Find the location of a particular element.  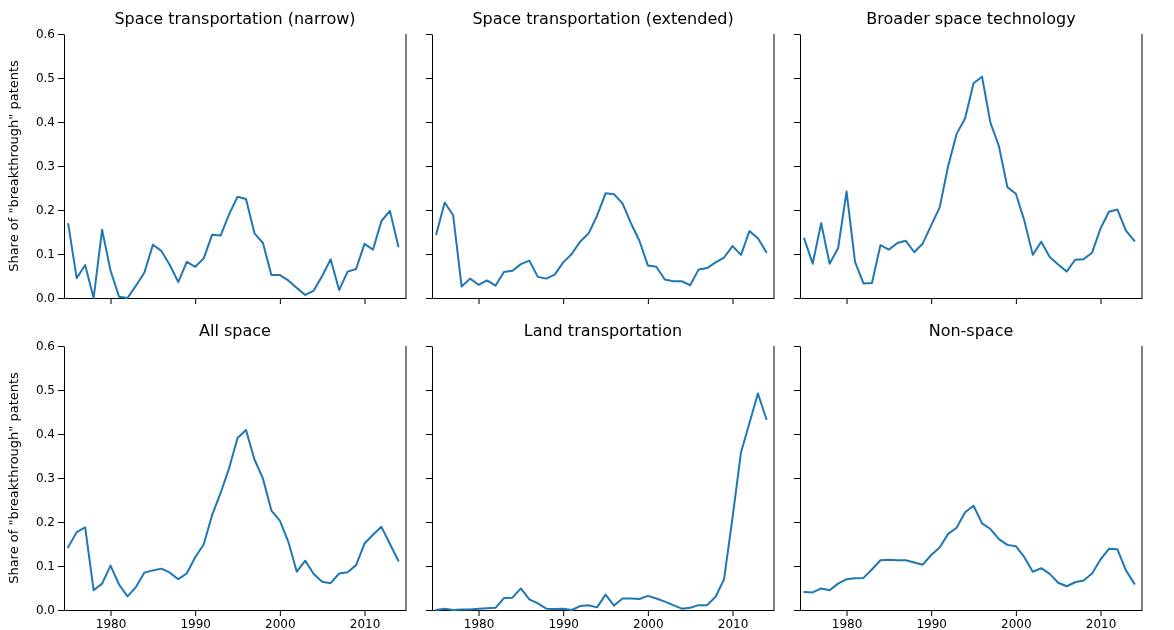

chart-title: Space transportation (narrow) is located at coordinates (235, 18).